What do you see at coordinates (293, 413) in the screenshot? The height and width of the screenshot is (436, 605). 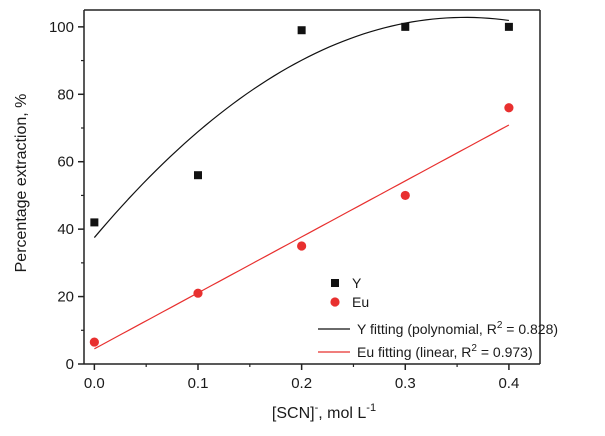 I see `x-axis-title-main: [SCN]` at bounding box center [293, 413].